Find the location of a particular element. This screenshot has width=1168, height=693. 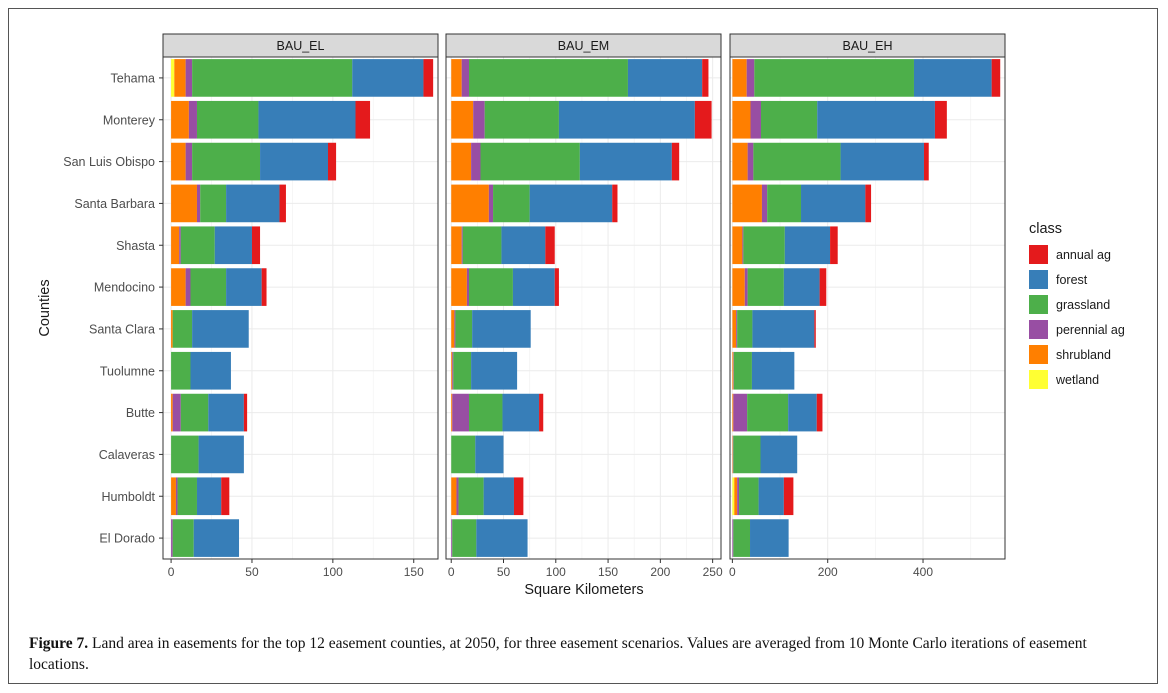

panel-title-bau-el: BAU_EL is located at coordinates (301, 46).